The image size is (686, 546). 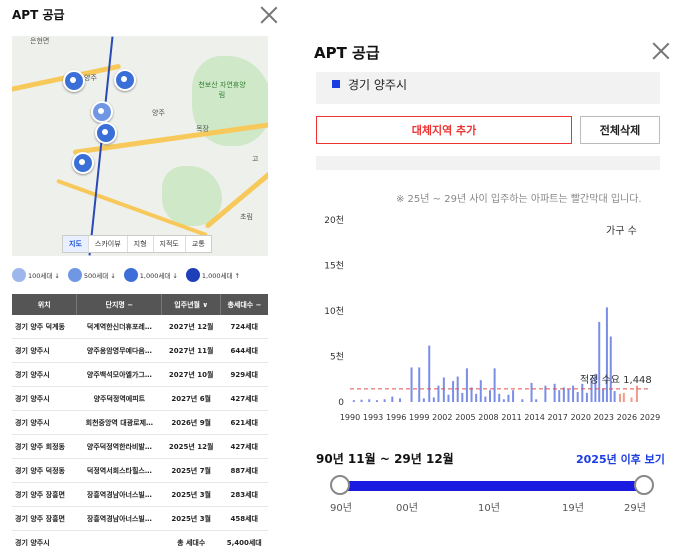 What do you see at coordinates (244, 350) in the screenshot?
I see `cell-households: 644세대` at bounding box center [244, 350].